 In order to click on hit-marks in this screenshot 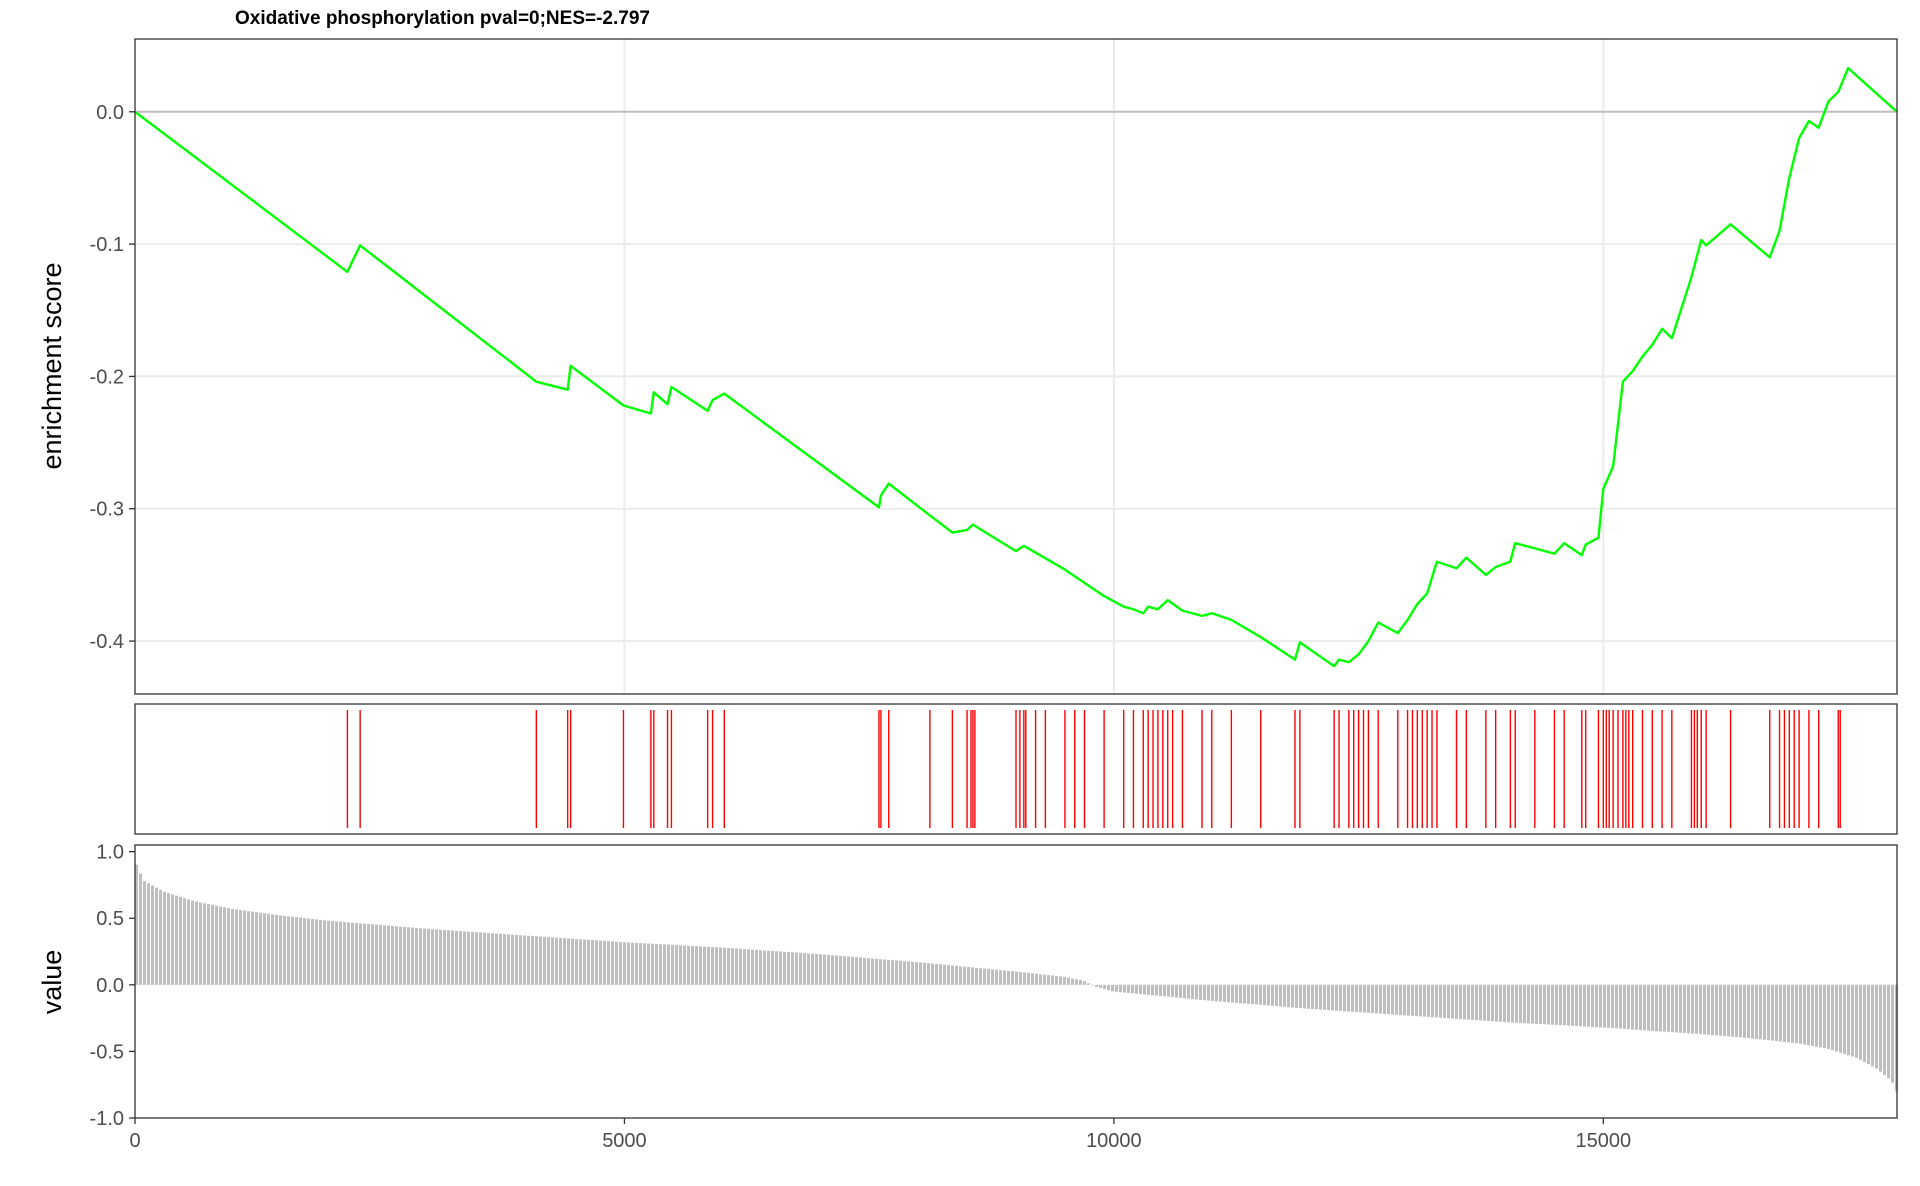, I will do `click(1093, 769)`.